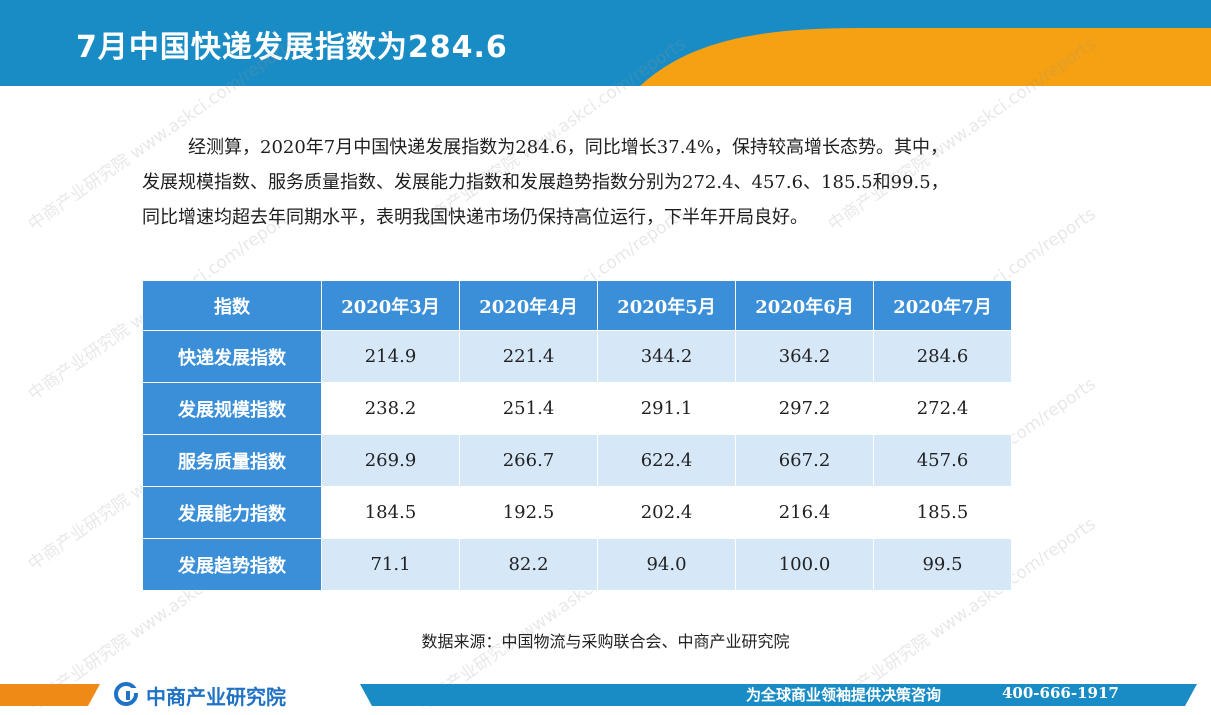 The height and width of the screenshot is (715, 1211). What do you see at coordinates (942, 512) in the screenshot?
I see `table-cell: 185.5` at bounding box center [942, 512].